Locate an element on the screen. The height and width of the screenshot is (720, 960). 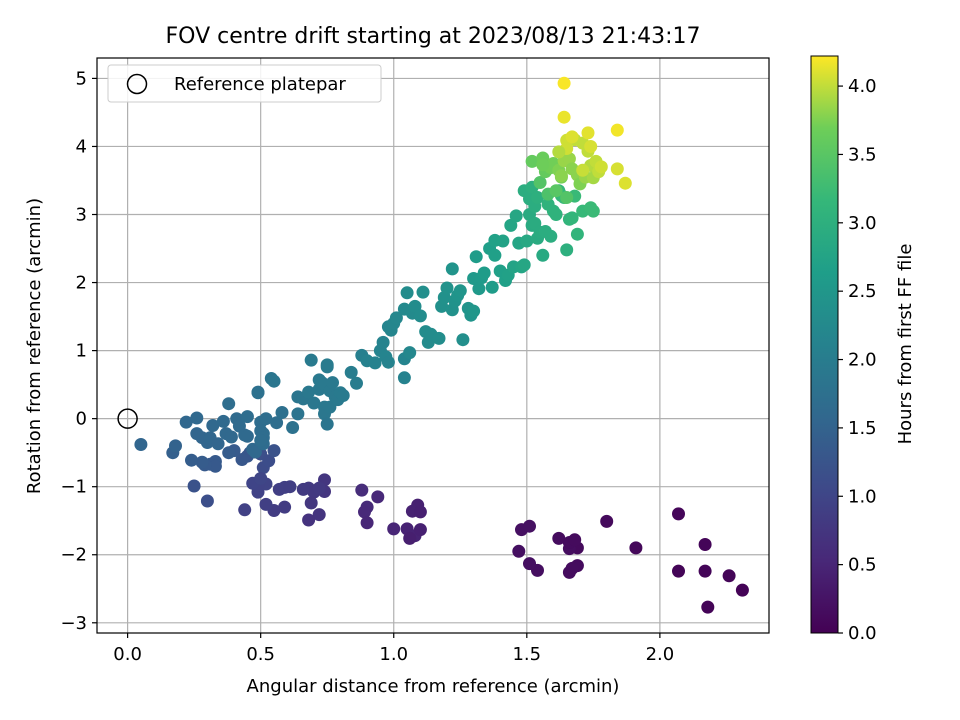
x-axis-label: Angular distance from reference (arcmin) is located at coordinates (433, 686).